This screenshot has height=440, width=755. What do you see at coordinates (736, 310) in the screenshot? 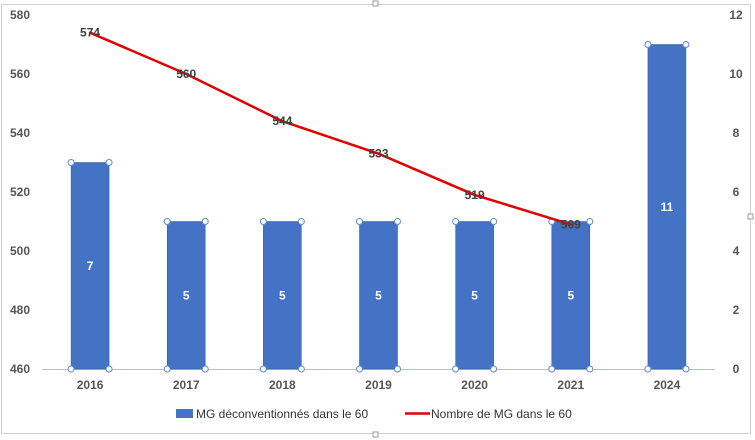
I see `y-right-tick-2: 2` at bounding box center [736, 310].